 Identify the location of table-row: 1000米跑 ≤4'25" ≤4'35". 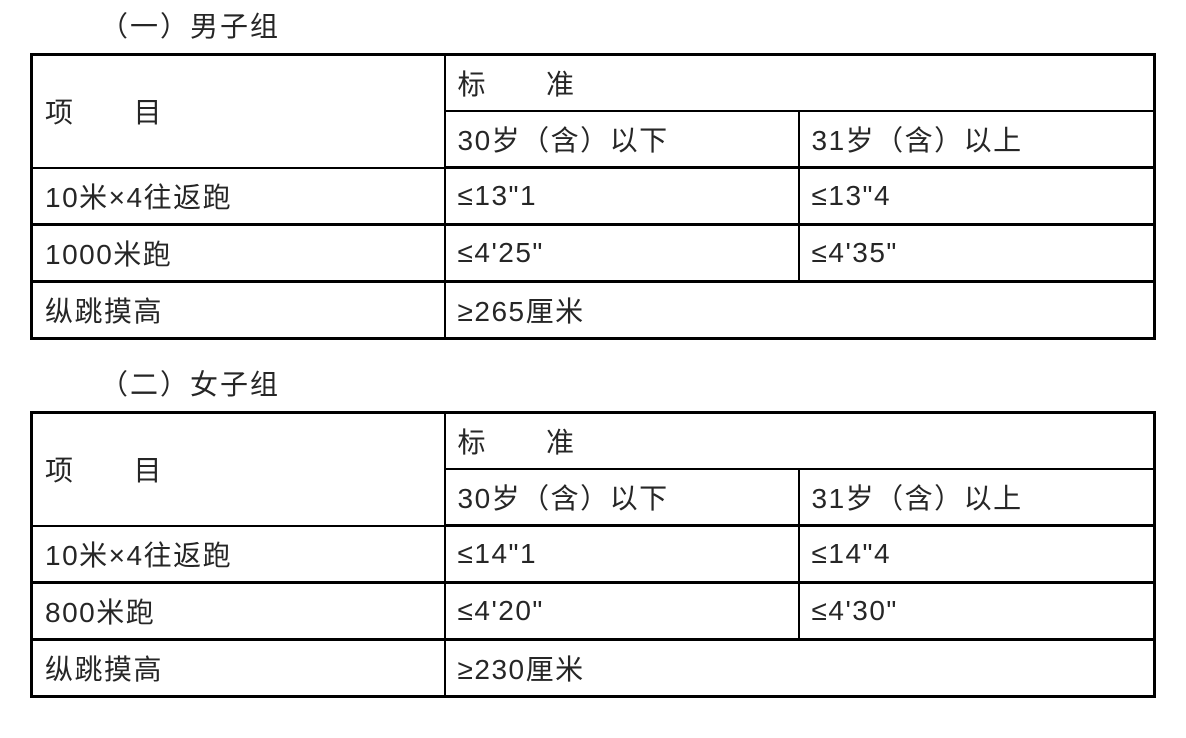
(593, 253).